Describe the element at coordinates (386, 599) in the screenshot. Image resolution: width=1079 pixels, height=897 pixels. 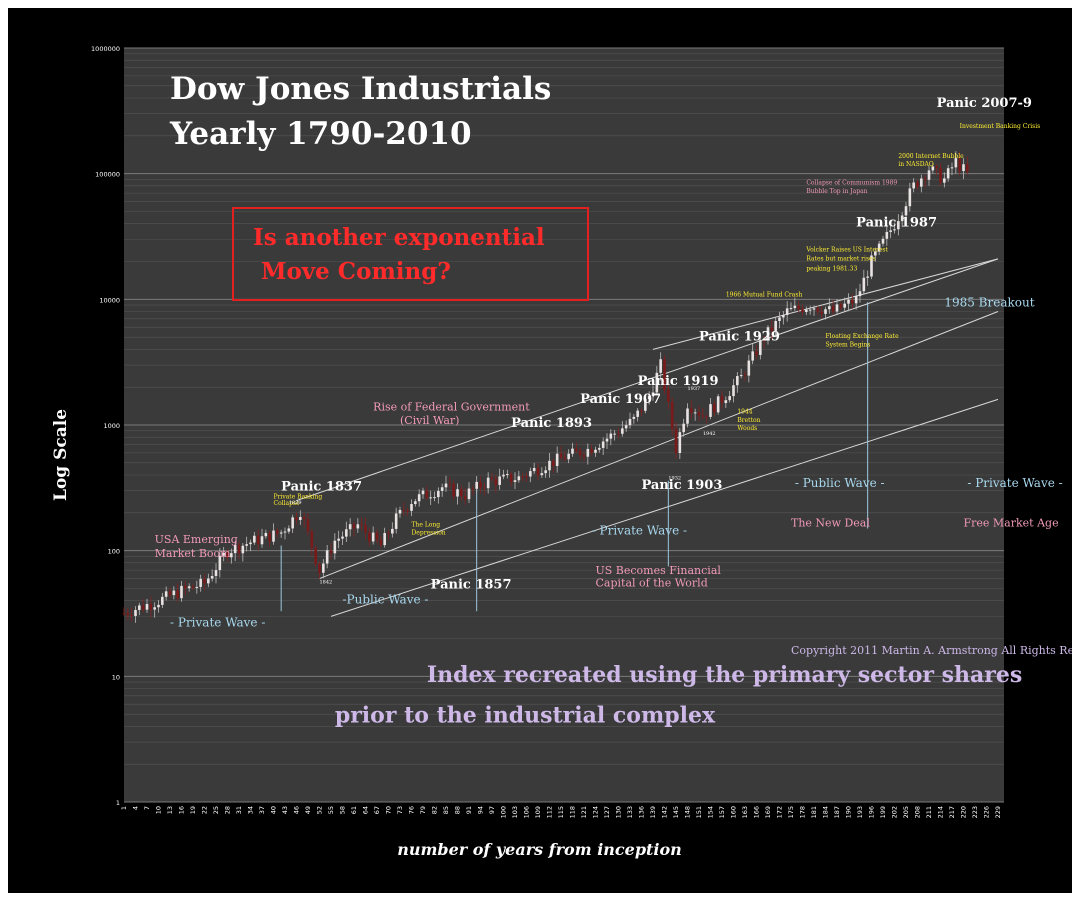
I see `annotation: -Public Wave -` at that location.